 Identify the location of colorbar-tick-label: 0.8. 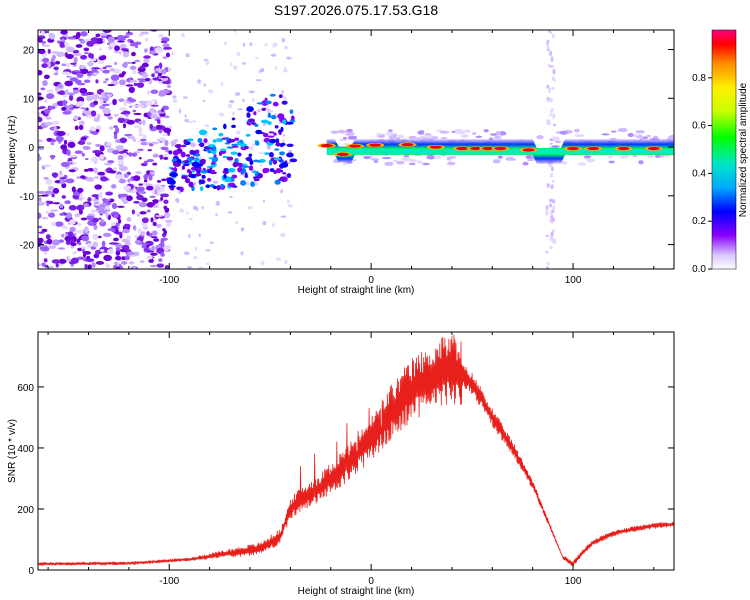
(699, 78).